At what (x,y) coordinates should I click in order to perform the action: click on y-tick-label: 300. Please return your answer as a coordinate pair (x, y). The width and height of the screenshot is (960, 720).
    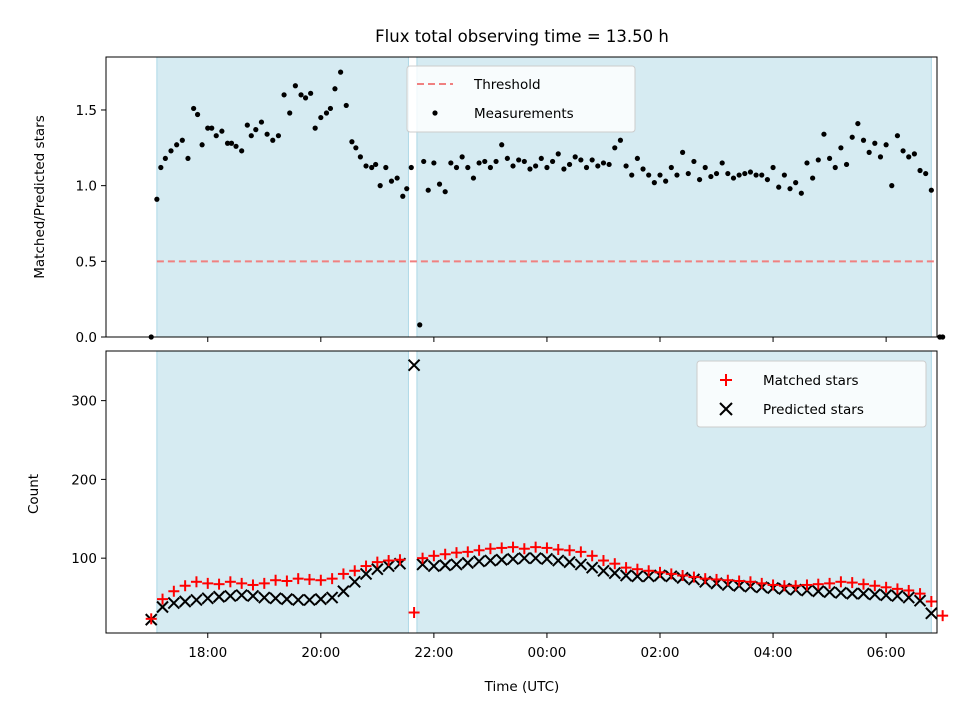
    Looking at the image, I should click on (84, 402).